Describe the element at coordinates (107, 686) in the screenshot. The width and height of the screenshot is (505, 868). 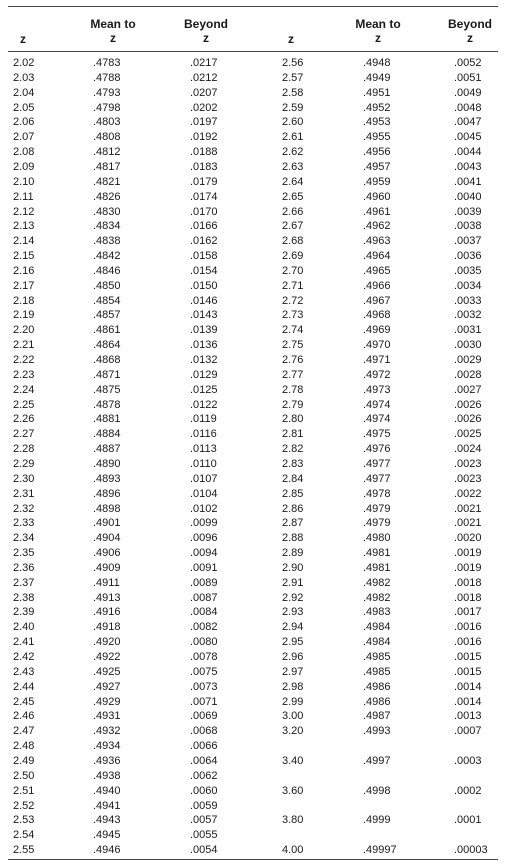
I see `mean-to-z-value: .4927` at that location.